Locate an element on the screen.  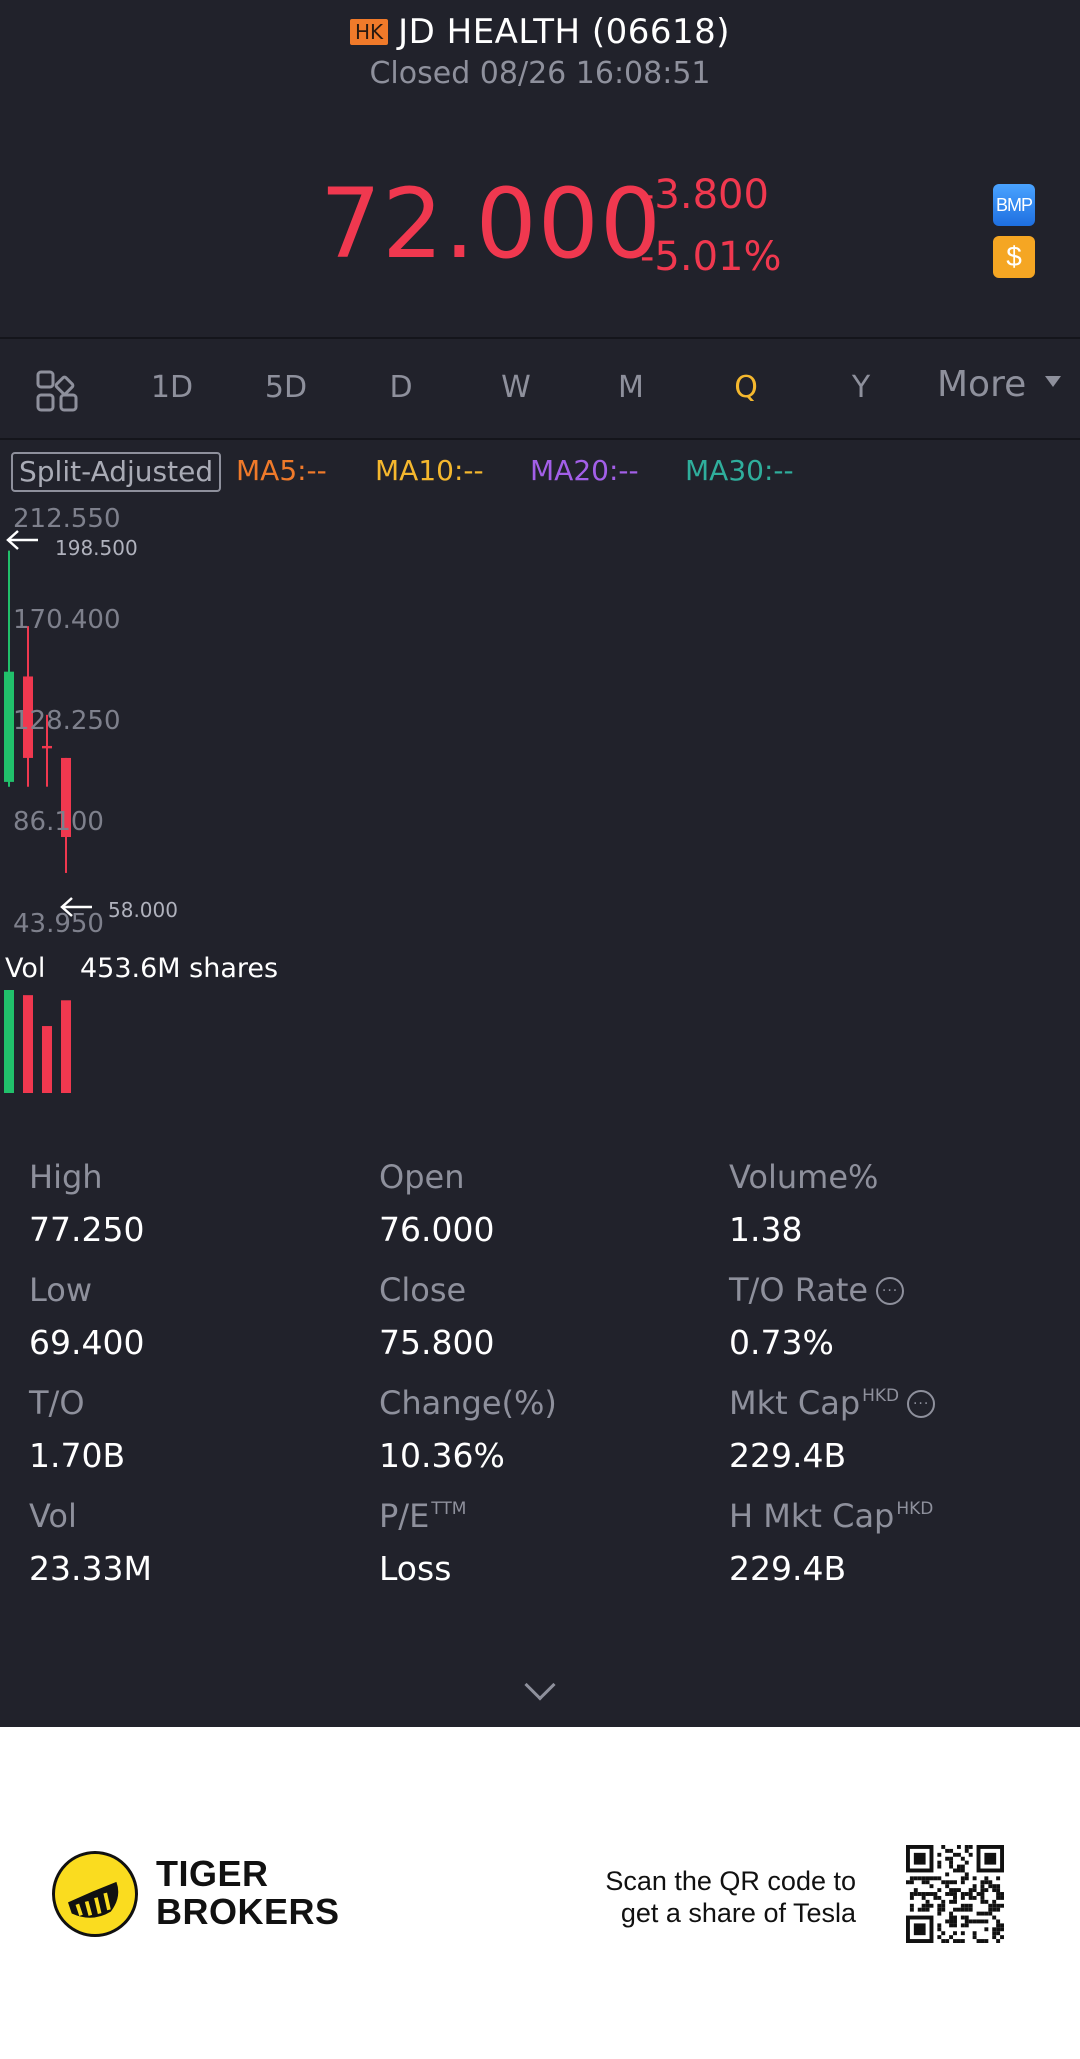
last-price: 72.000 is located at coordinates (491, 224).